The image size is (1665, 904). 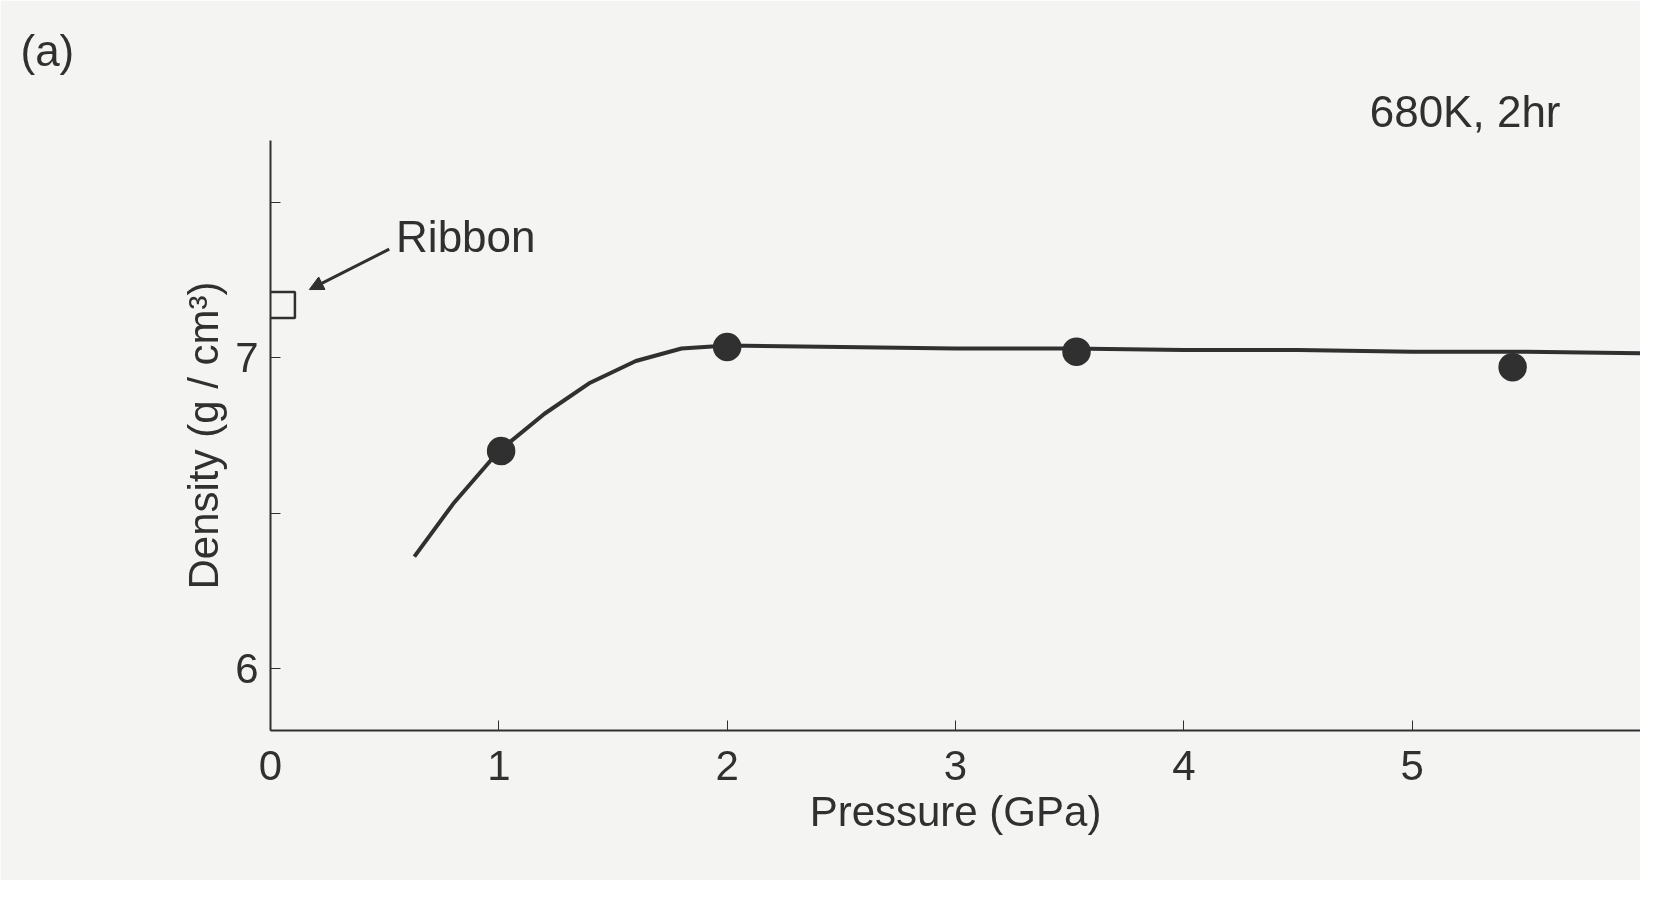 I want to click on x-tick-label: 0, so click(x=270, y=765).